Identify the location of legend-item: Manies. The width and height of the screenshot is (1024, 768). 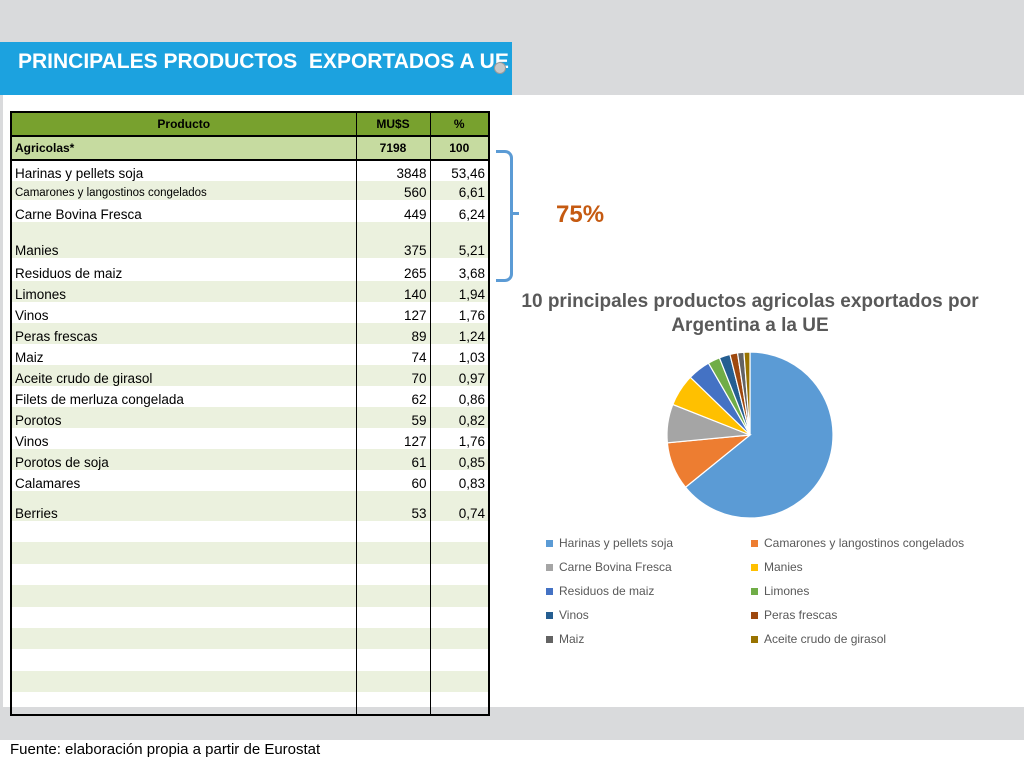
(866, 567).